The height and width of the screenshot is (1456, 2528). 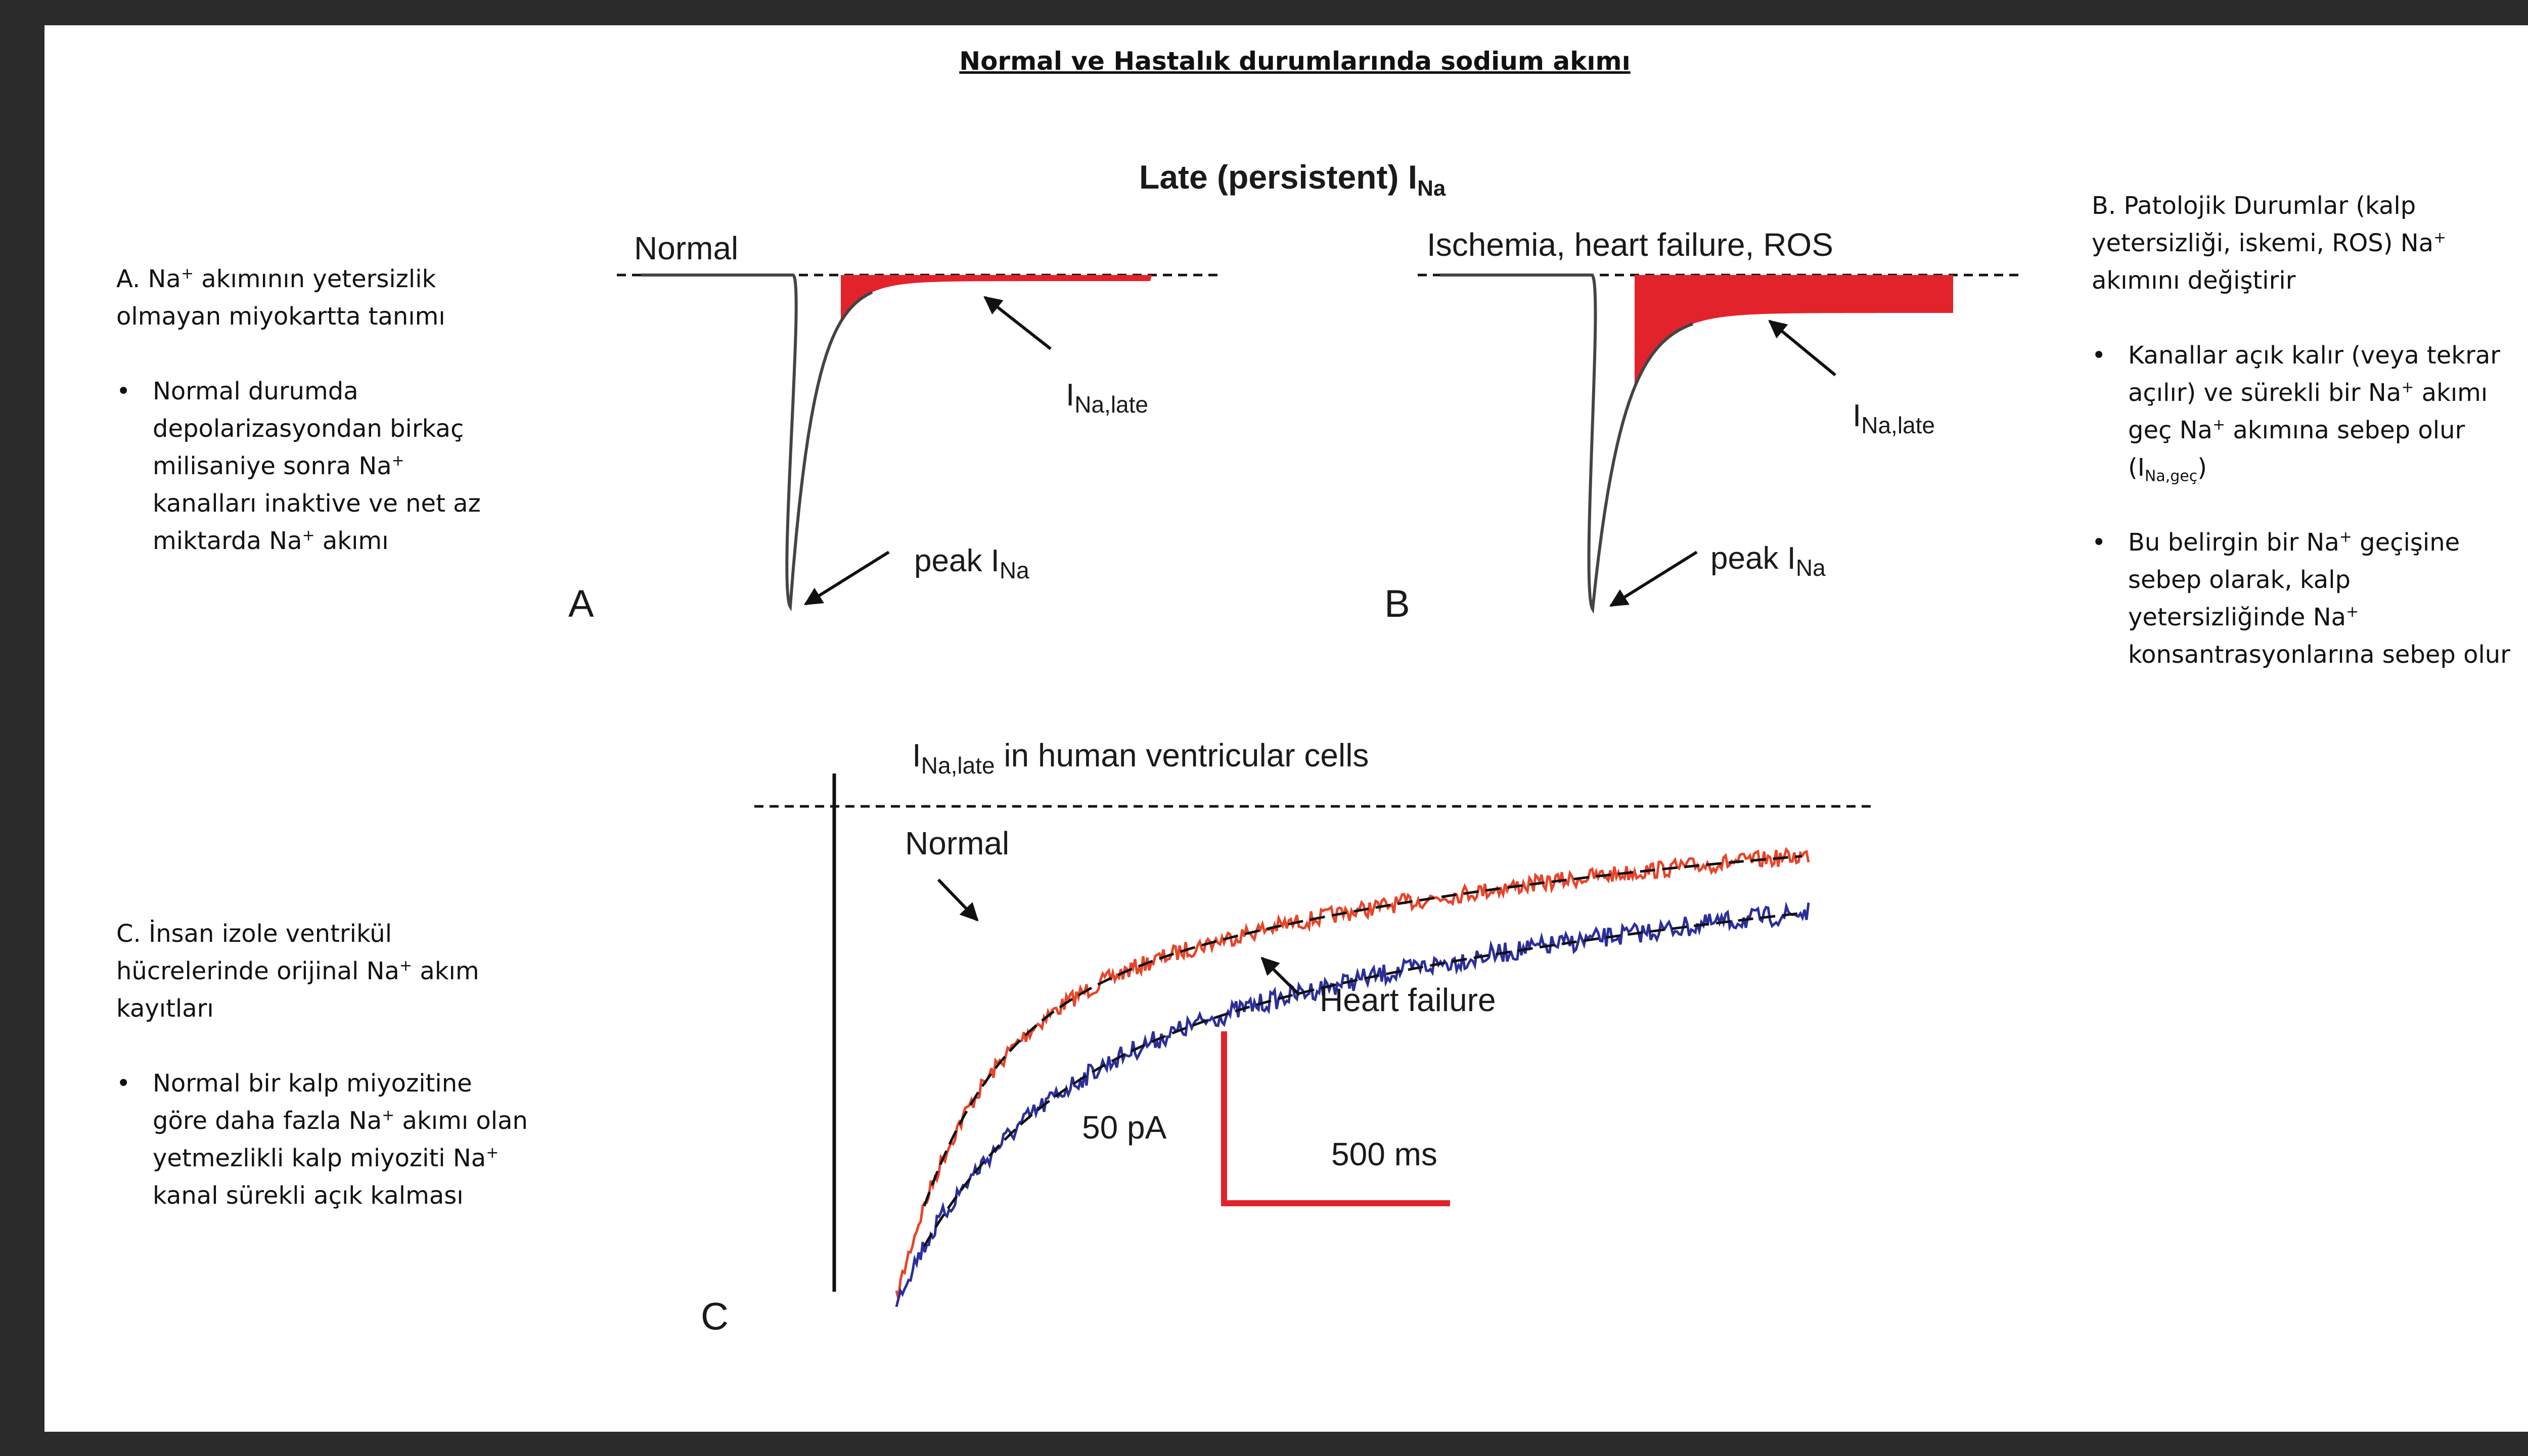 I want to click on panel-c-normal-trace, so click(x=1353, y=1073).